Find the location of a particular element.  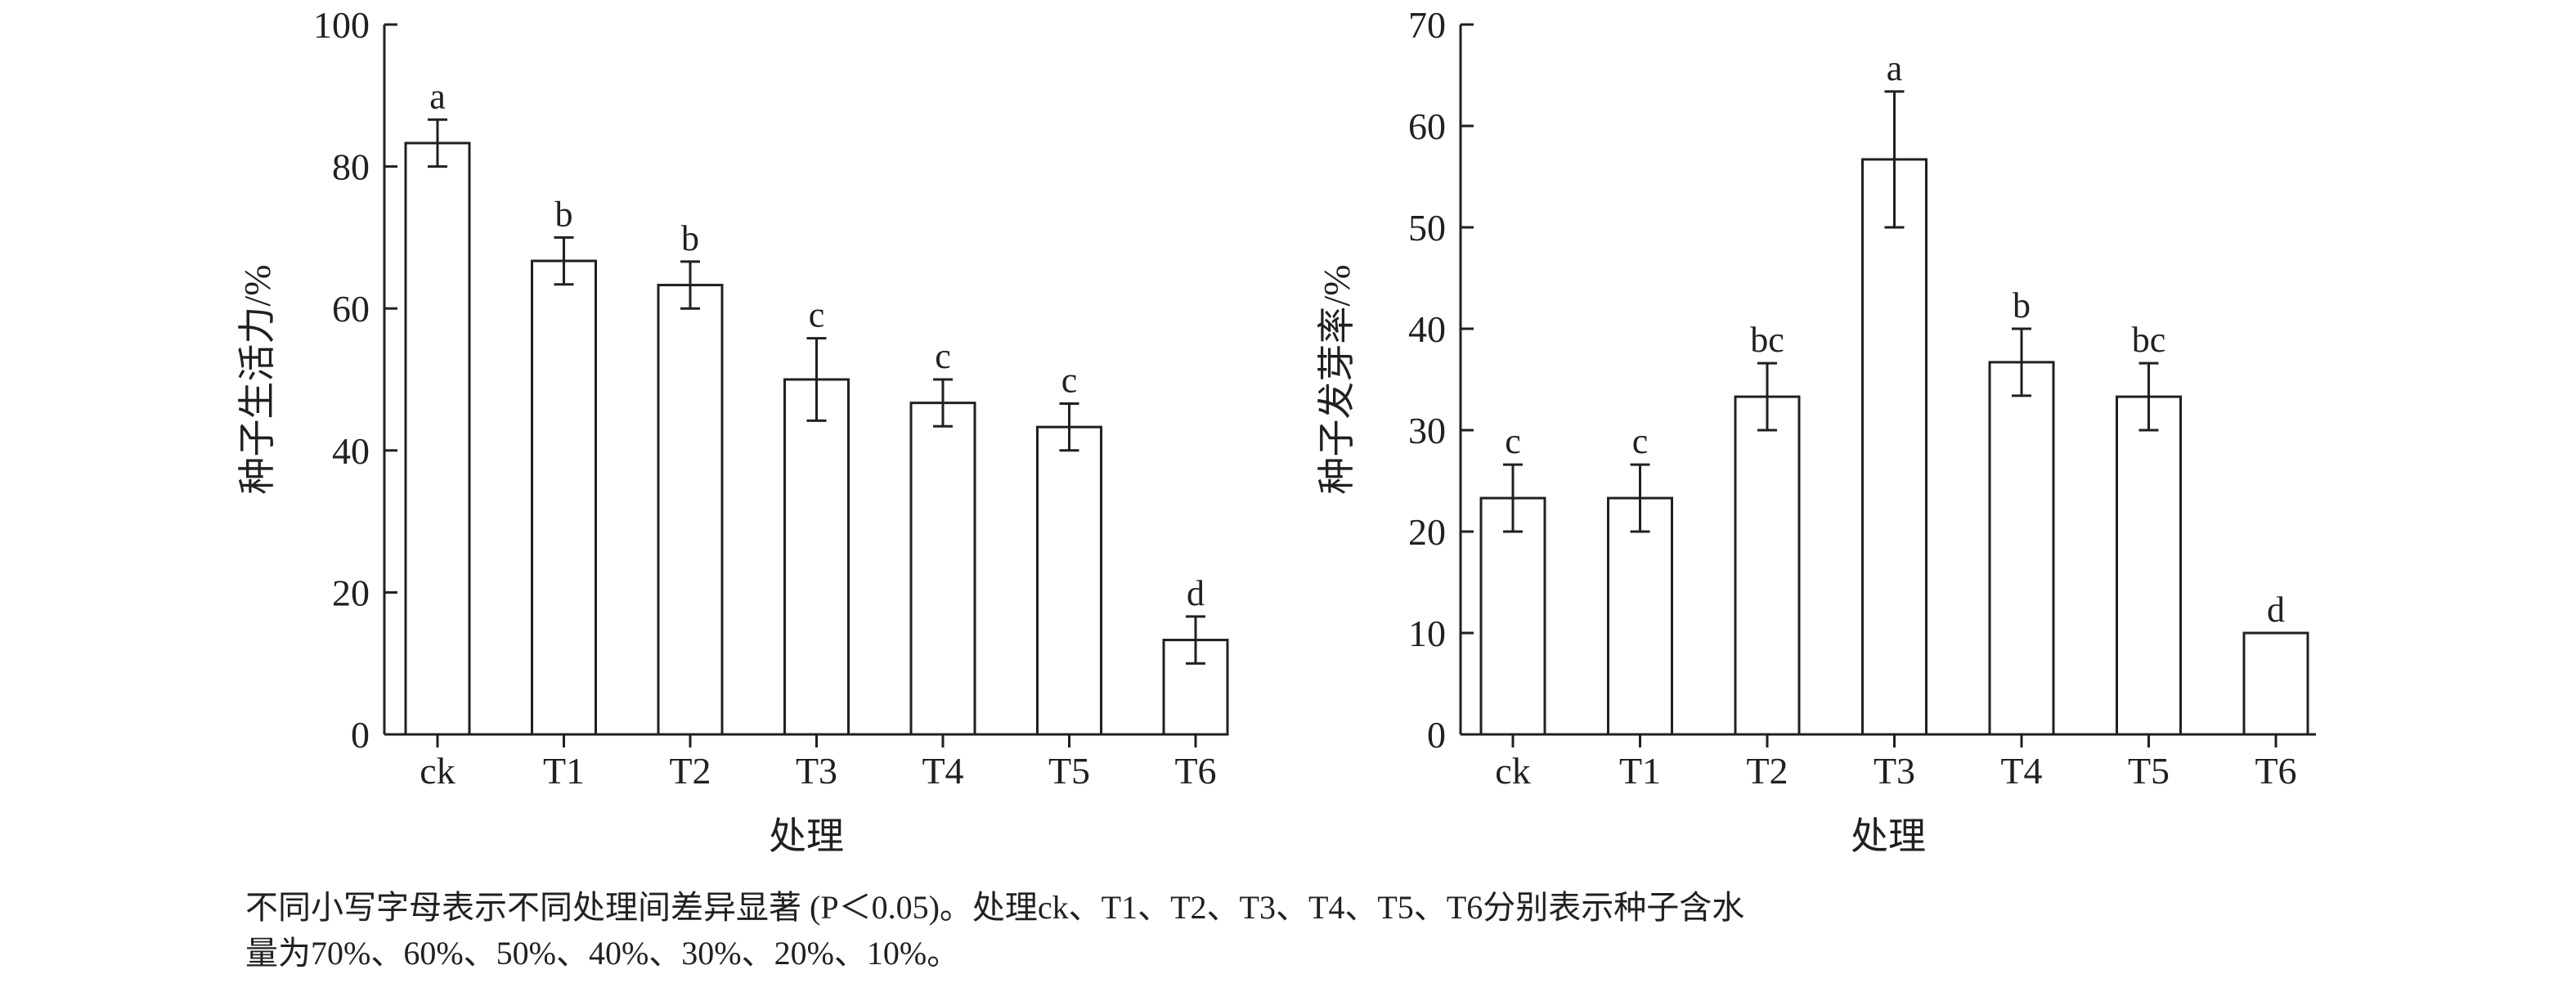

y-axis-title: 种子发芽率/% is located at coordinates (1337, 379).